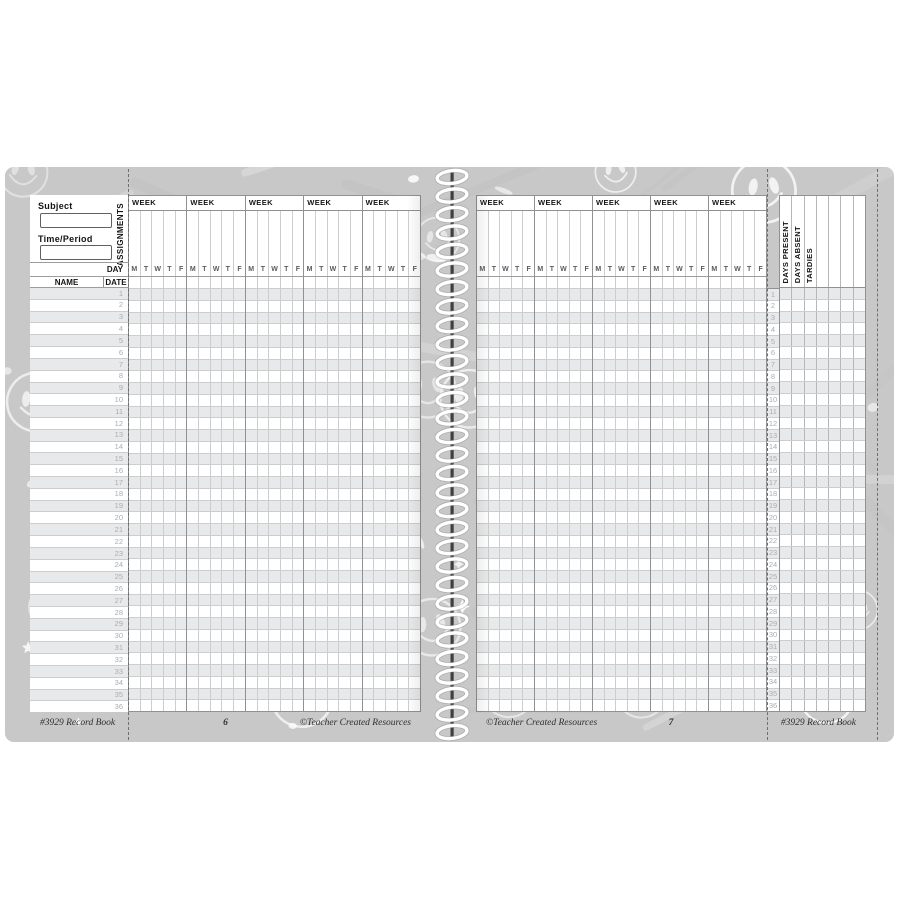 The width and height of the screenshot is (900, 900). What do you see at coordinates (79, 624) in the screenshot?
I see `student-row: 29` at bounding box center [79, 624].